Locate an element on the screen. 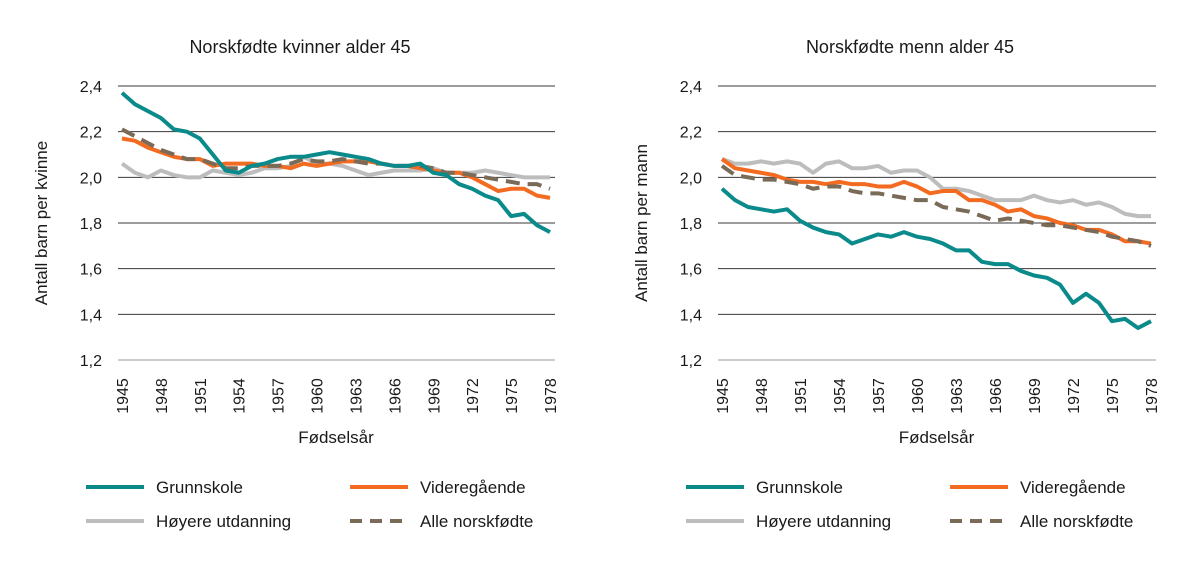 The width and height of the screenshot is (1198, 568). chart-title: Norskfødte kvinner alder 45 is located at coordinates (299, 47).